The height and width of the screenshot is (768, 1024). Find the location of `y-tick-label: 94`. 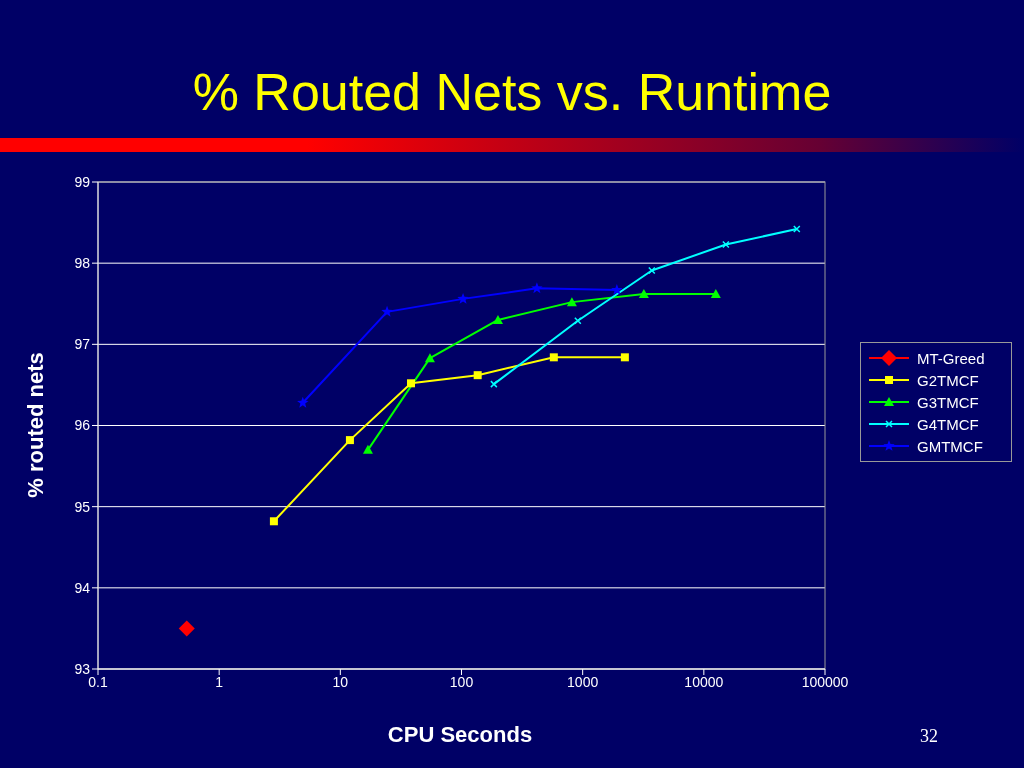

y-tick-label: 94 is located at coordinates (82, 587).